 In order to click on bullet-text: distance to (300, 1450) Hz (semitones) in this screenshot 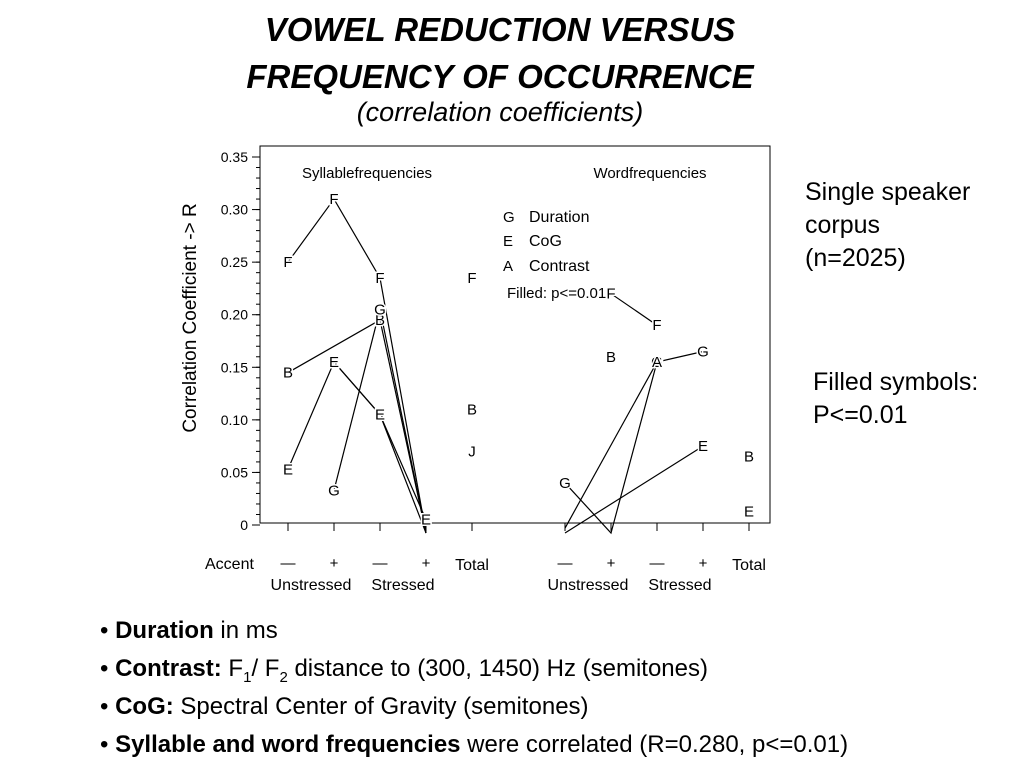, I will do `click(497, 668)`.